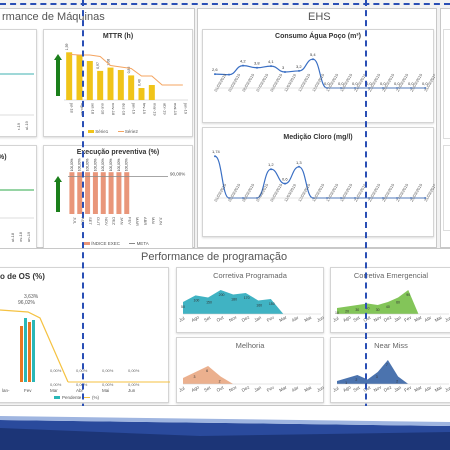  Describe the element at coordinates (271, 318) in the screenshot. I see `area-0-xlabel-7: Fev` at that location.